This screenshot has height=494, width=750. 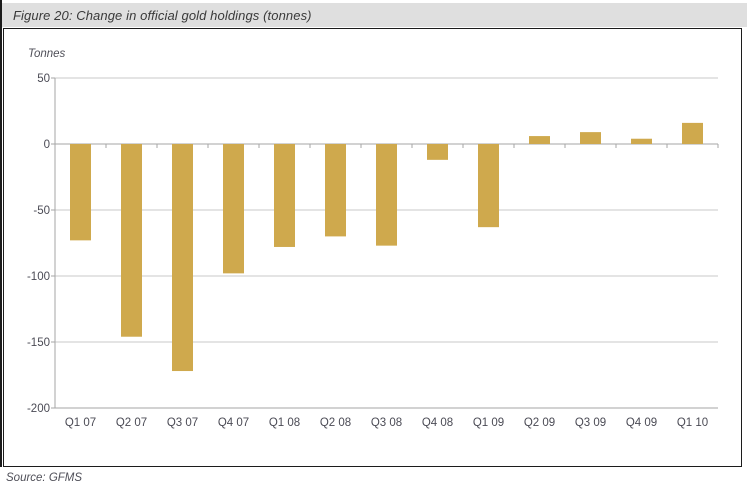 I want to click on page-edge-rule, so click(x=1, y=233).